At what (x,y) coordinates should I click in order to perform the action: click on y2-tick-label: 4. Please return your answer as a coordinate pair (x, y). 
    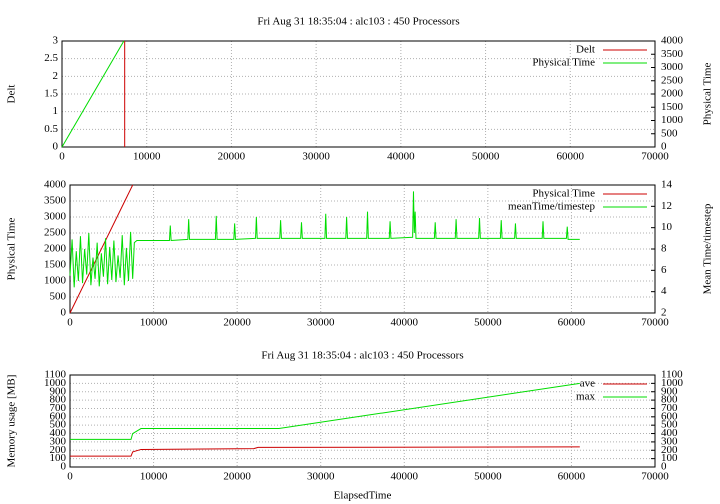
    Looking at the image, I should click on (664, 291).